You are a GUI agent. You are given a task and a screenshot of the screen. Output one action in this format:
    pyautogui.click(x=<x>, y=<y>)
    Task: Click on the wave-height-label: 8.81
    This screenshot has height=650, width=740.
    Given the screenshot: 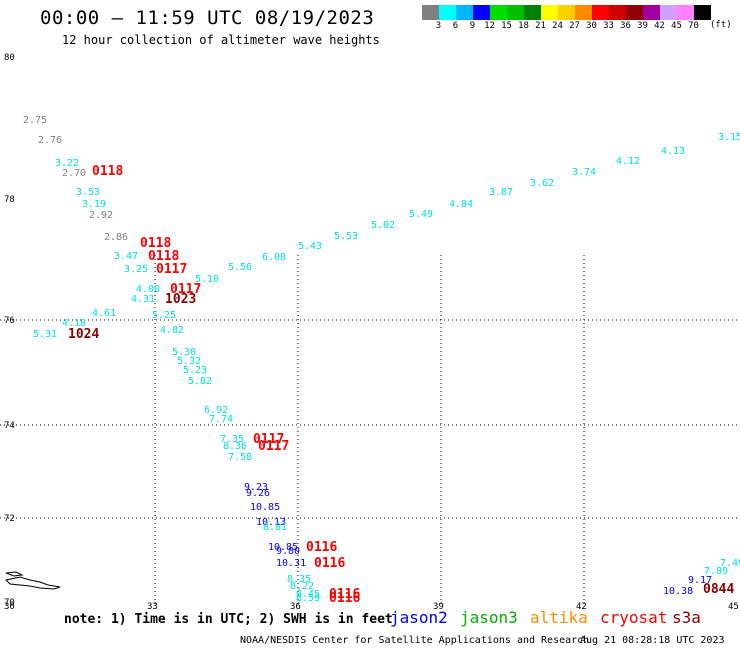 What is the action you would take?
    pyautogui.click(x=275, y=527)
    